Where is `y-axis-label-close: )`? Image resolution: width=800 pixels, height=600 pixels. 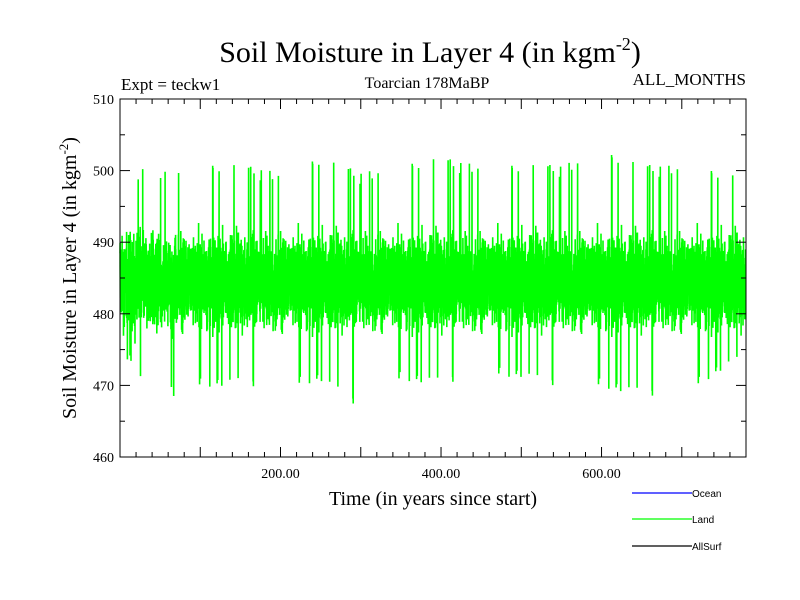
y-axis-label-close: ) is located at coordinates (70, 140).